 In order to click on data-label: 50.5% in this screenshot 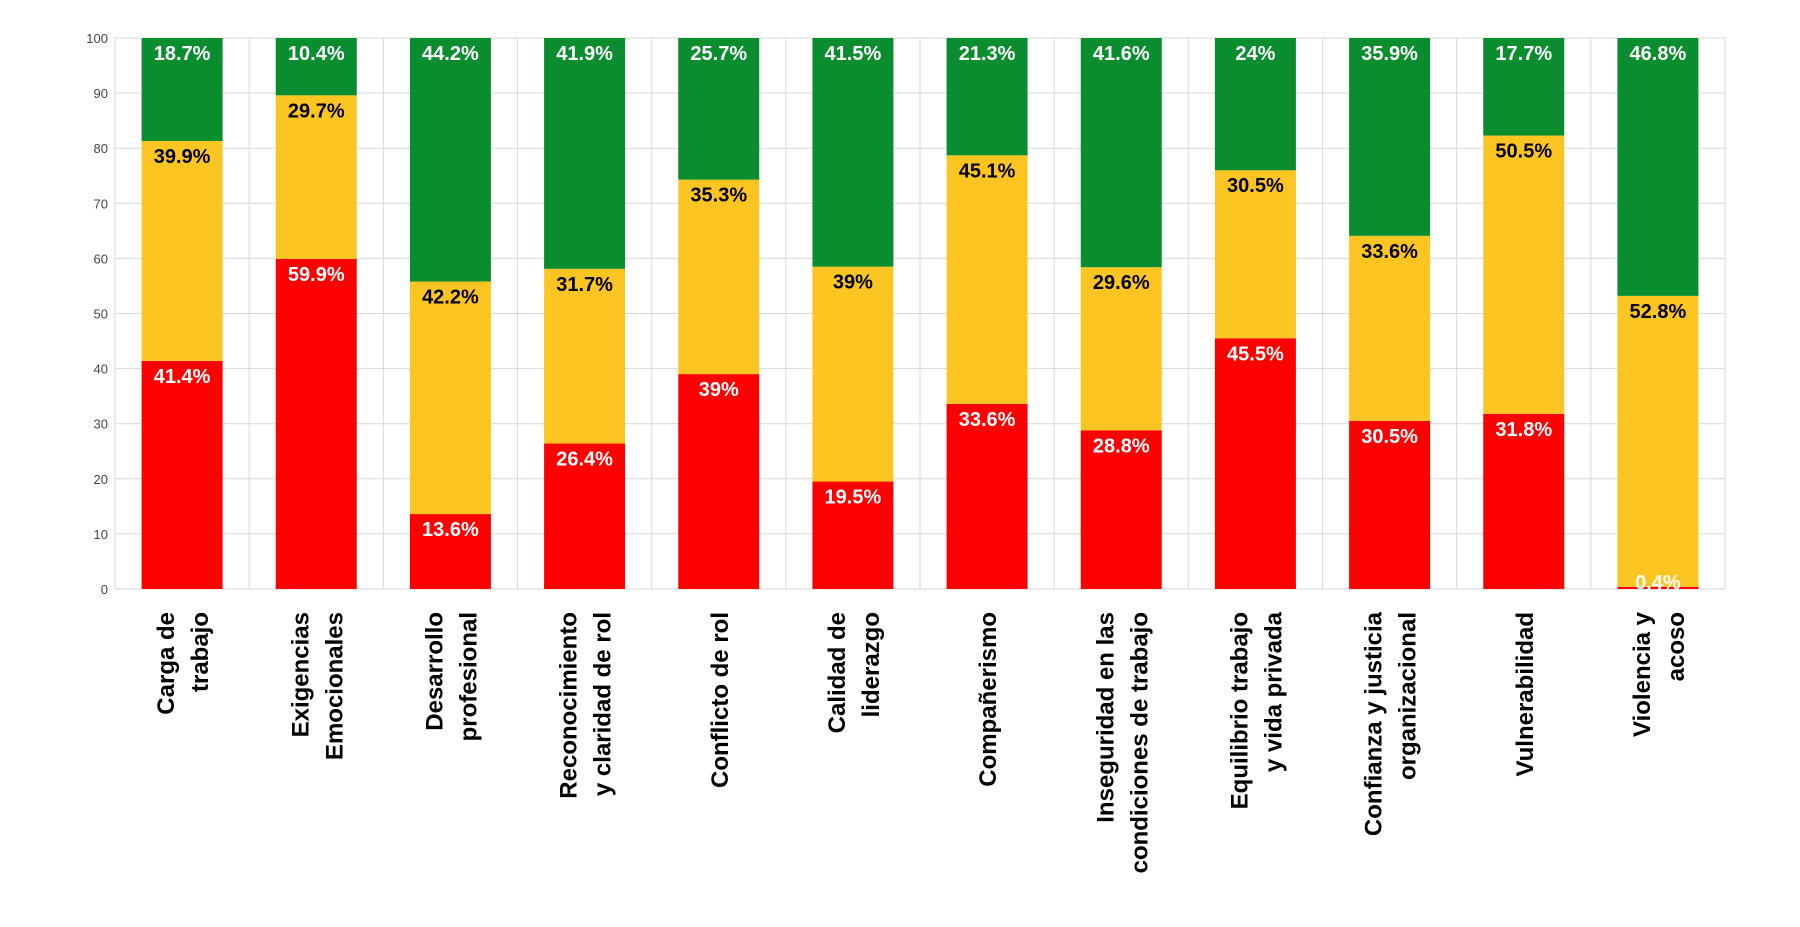, I will do `click(1523, 152)`.